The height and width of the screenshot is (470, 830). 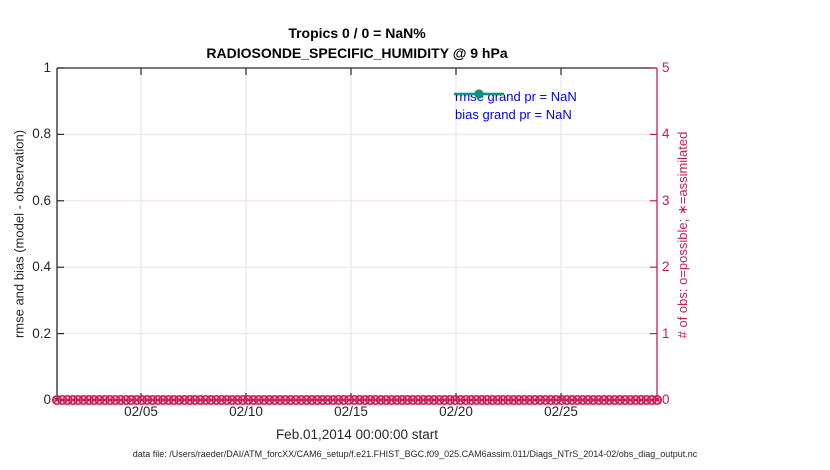 What do you see at coordinates (479, 94) in the screenshot?
I see `legend-line-marker-icon` at bounding box center [479, 94].